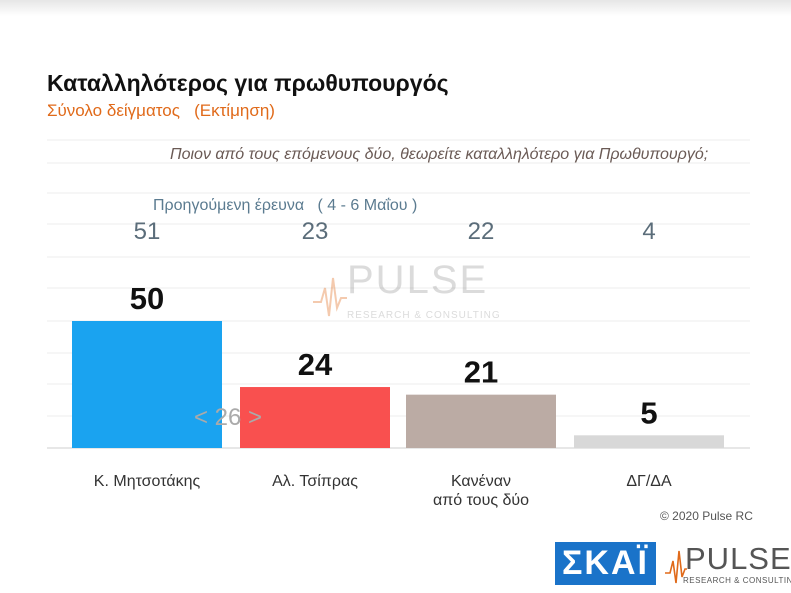 The image size is (791, 593). What do you see at coordinates (738, 558) in the screenshot?
I see `pulse-logo-word: PULSE` at bounding box center [738, 558].